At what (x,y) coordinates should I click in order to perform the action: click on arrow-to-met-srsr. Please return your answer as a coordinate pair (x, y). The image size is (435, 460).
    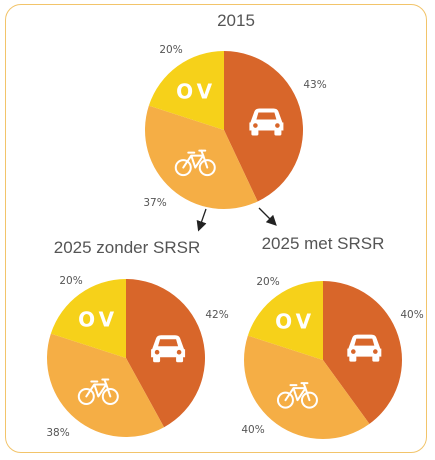
    Looking at the image, I should click on (267, 216).